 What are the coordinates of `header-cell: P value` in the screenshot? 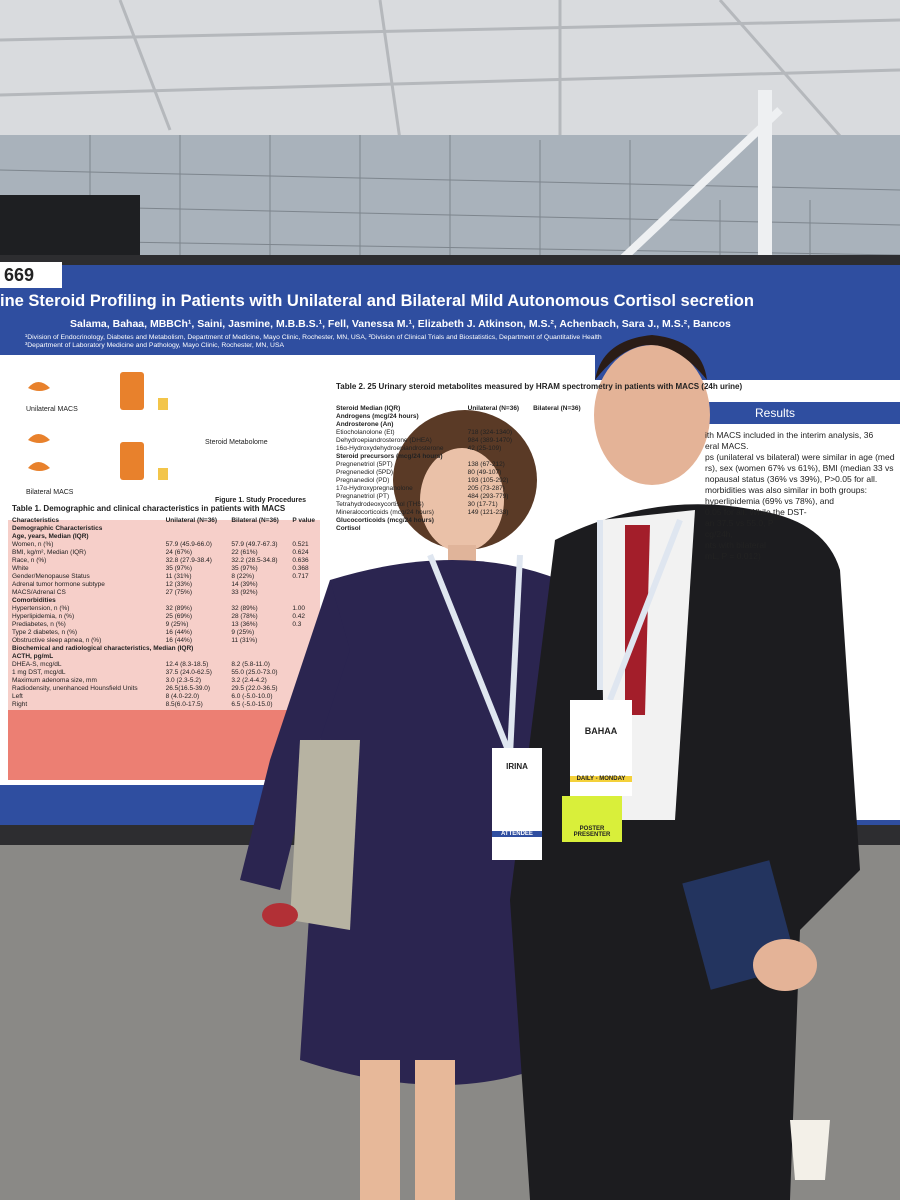 It's located at (304, 520).